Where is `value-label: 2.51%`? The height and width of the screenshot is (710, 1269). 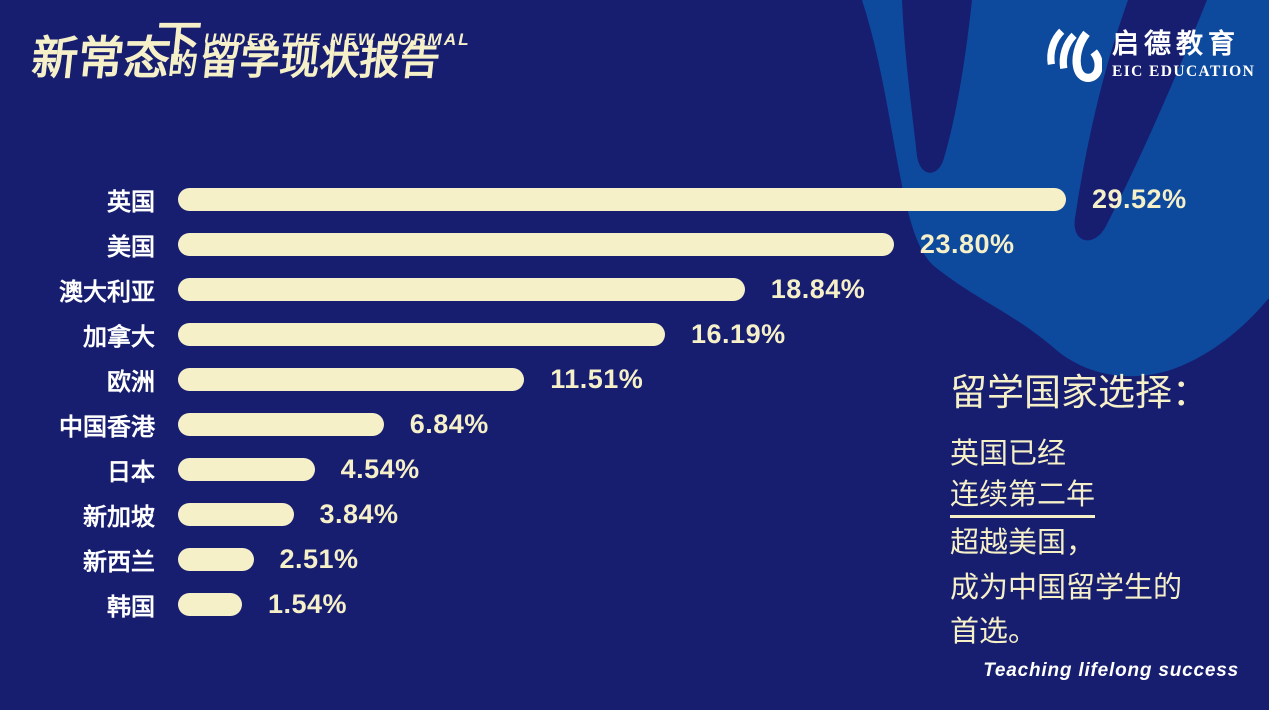 value-label: 2.51% is located at coordinates (319, 559).